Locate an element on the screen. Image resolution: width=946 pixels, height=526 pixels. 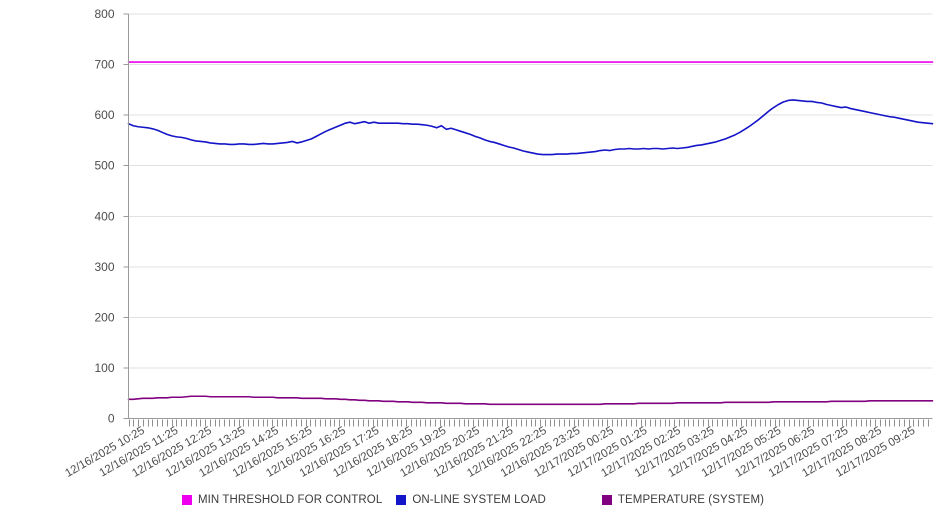
legend-swatch-on-line-system-load is located at coordinates (401, 500).